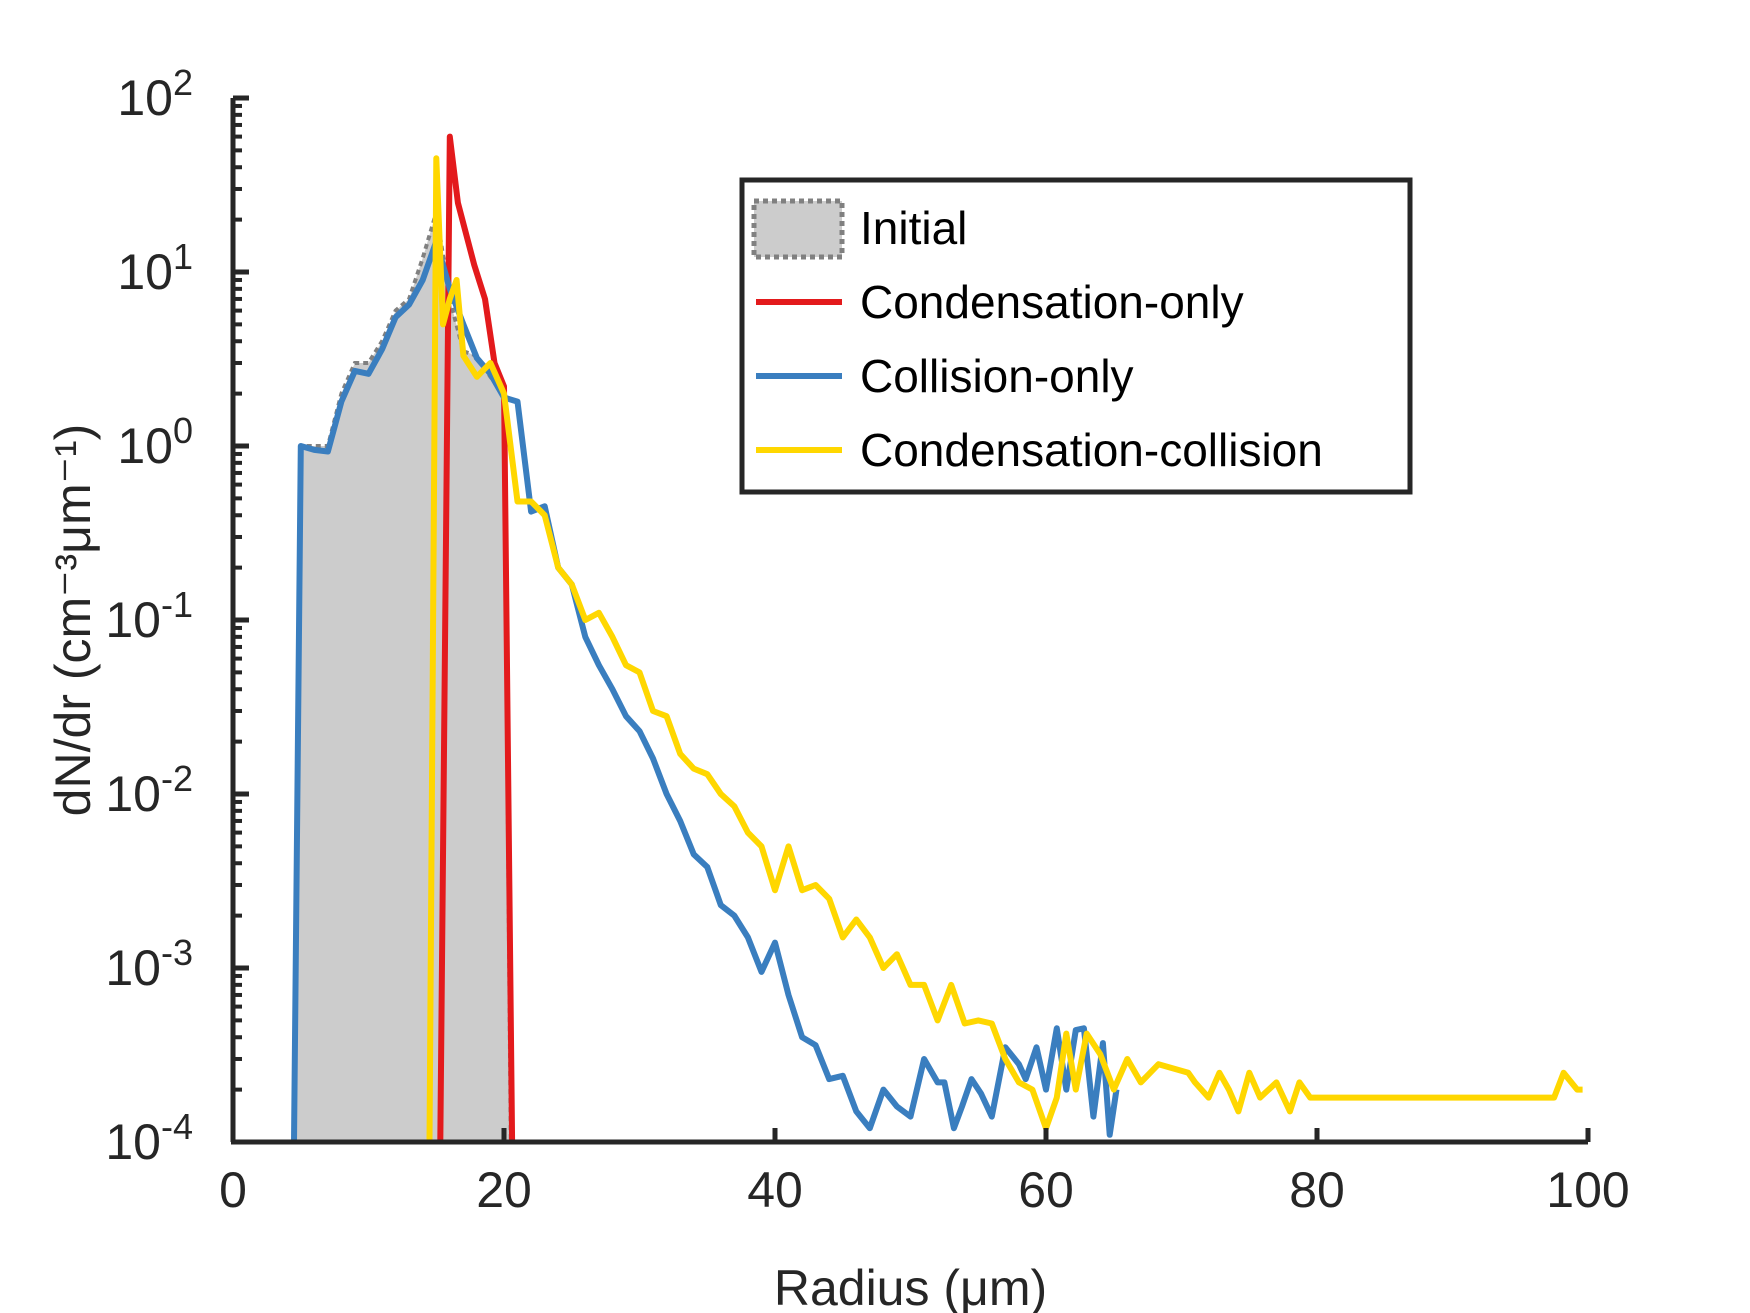  What do you see at coordinates (1587, 1190) in the screenshot?
I see `x-tick-label: 100` at bounding box center [1587, 1190].